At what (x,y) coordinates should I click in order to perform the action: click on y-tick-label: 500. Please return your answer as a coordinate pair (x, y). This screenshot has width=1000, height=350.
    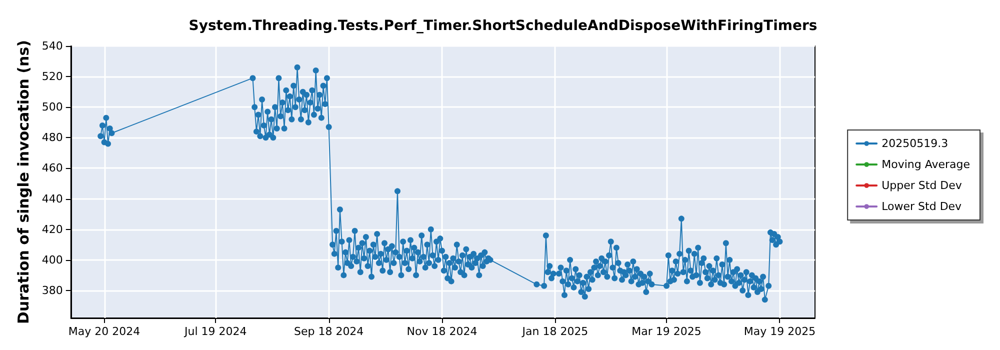
    Looking at the image, I should click on (52, 107).